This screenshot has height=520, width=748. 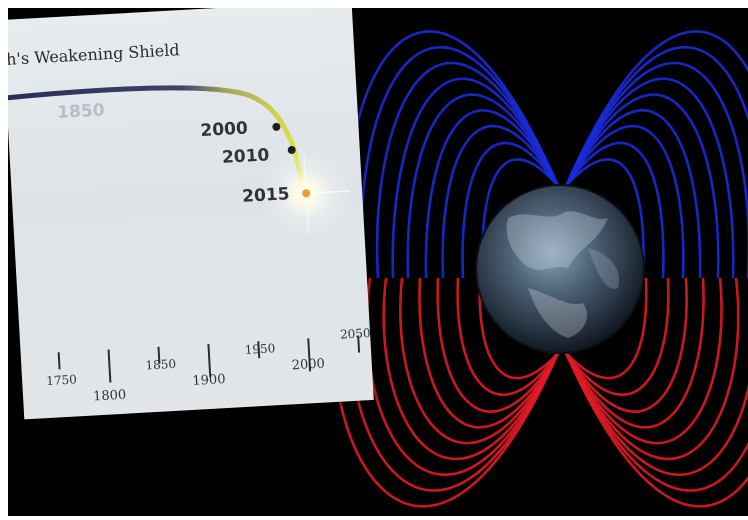 I want to click on tick-label-1850: 1850, so click(x=161, y=364).